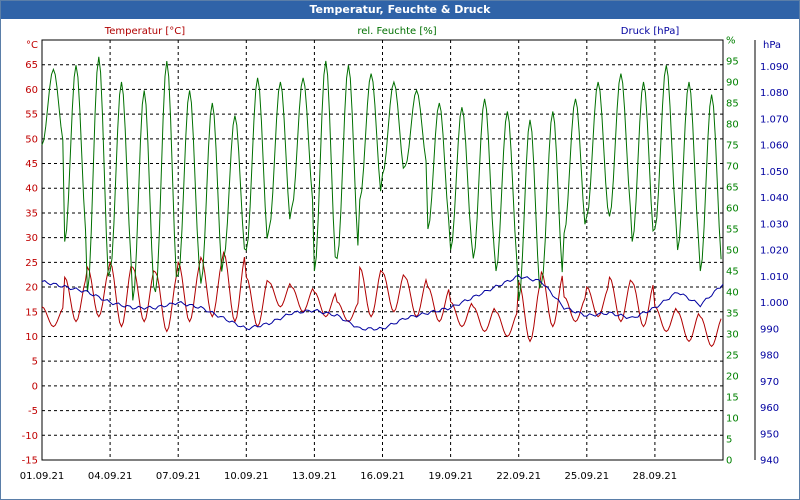 The height and width of the screenshot is (500, 800). What do you see at coordinates (35, 386) in the screenshot?
I see `temperature-tick-label: 0` at bounding box center [35, 386].